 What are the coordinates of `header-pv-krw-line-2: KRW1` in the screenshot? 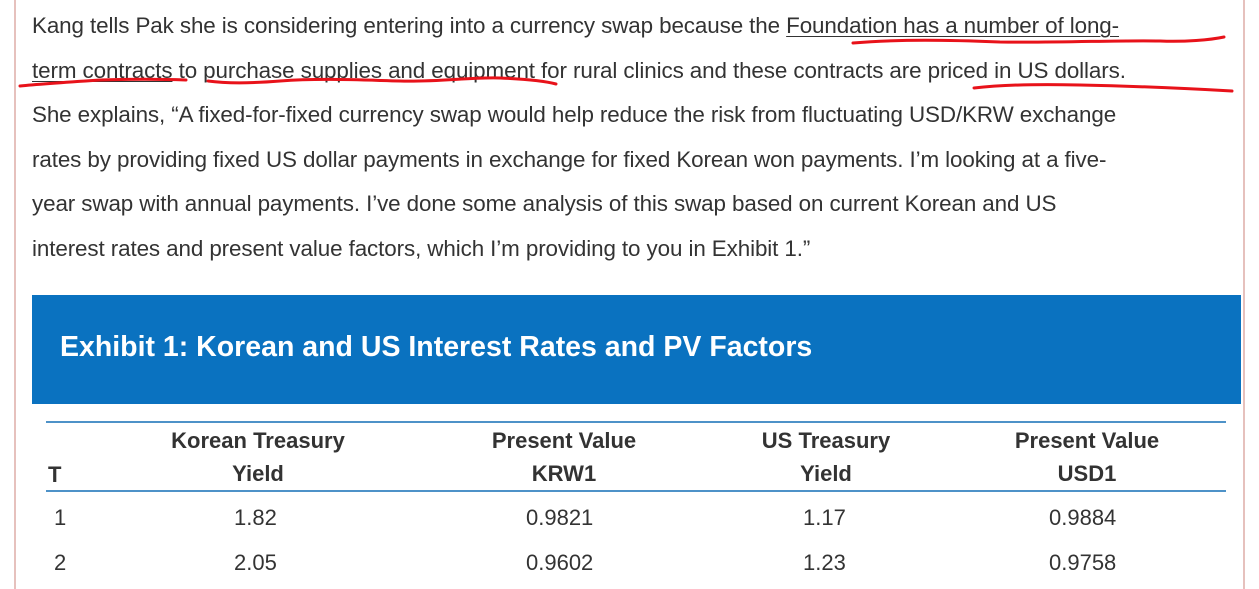 It's located at (564, 473).